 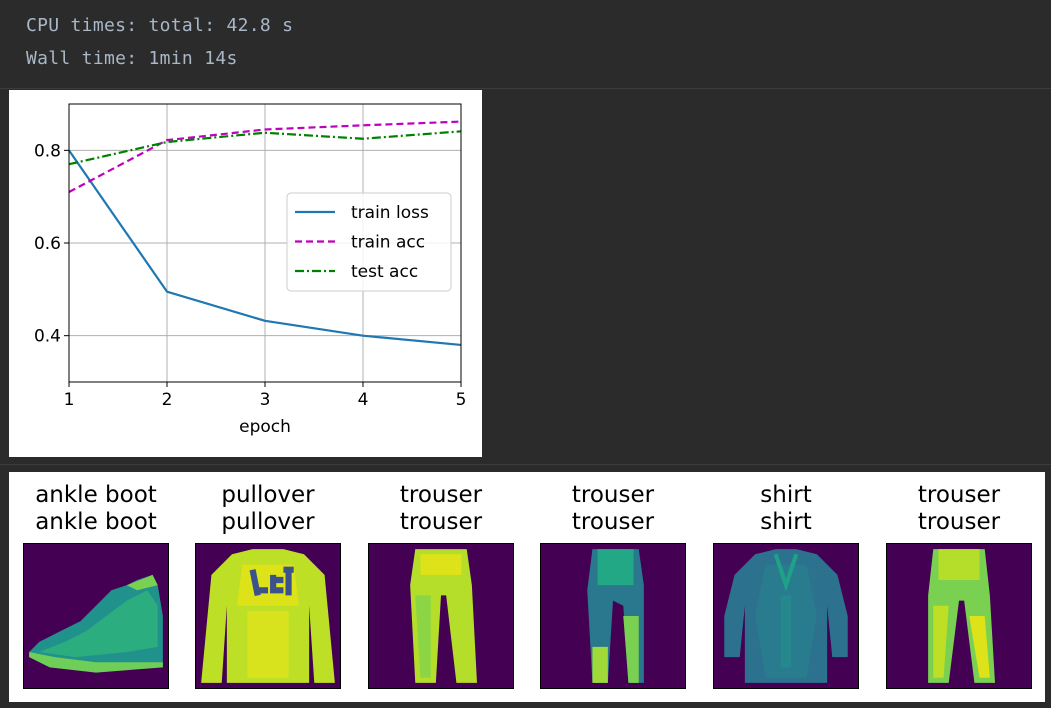 I want to click on x-tick-label: 1, so click(x=69, y=400).